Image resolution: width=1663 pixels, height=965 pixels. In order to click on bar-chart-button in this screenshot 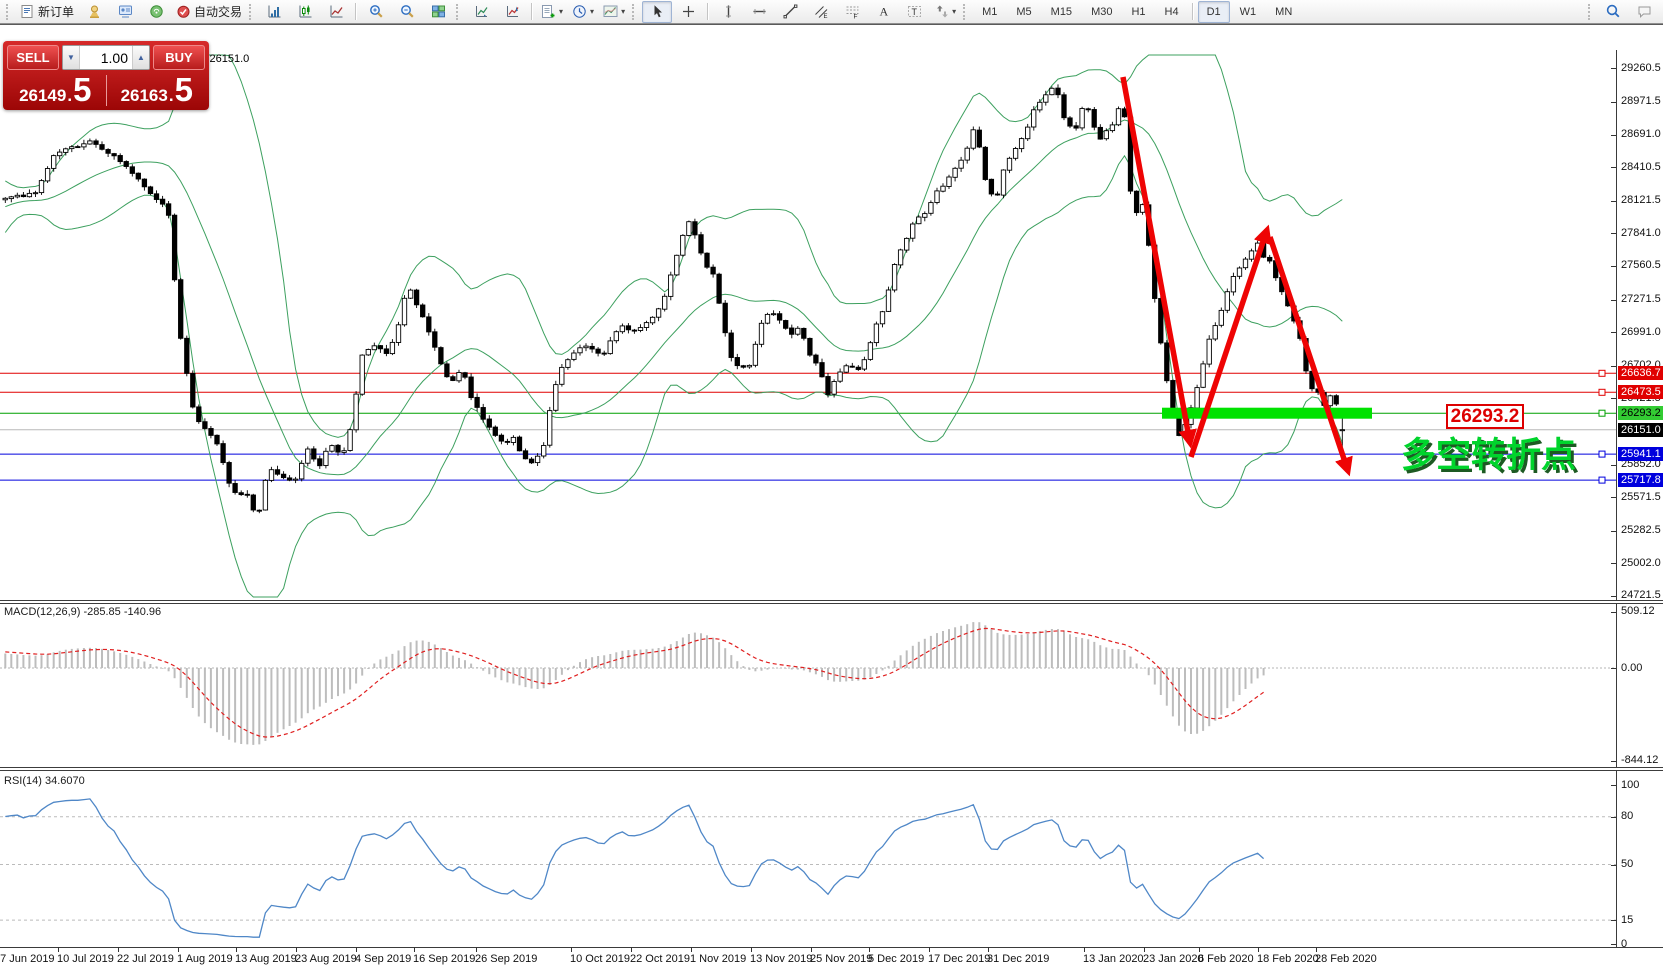, I will do `click(274, 12)`.